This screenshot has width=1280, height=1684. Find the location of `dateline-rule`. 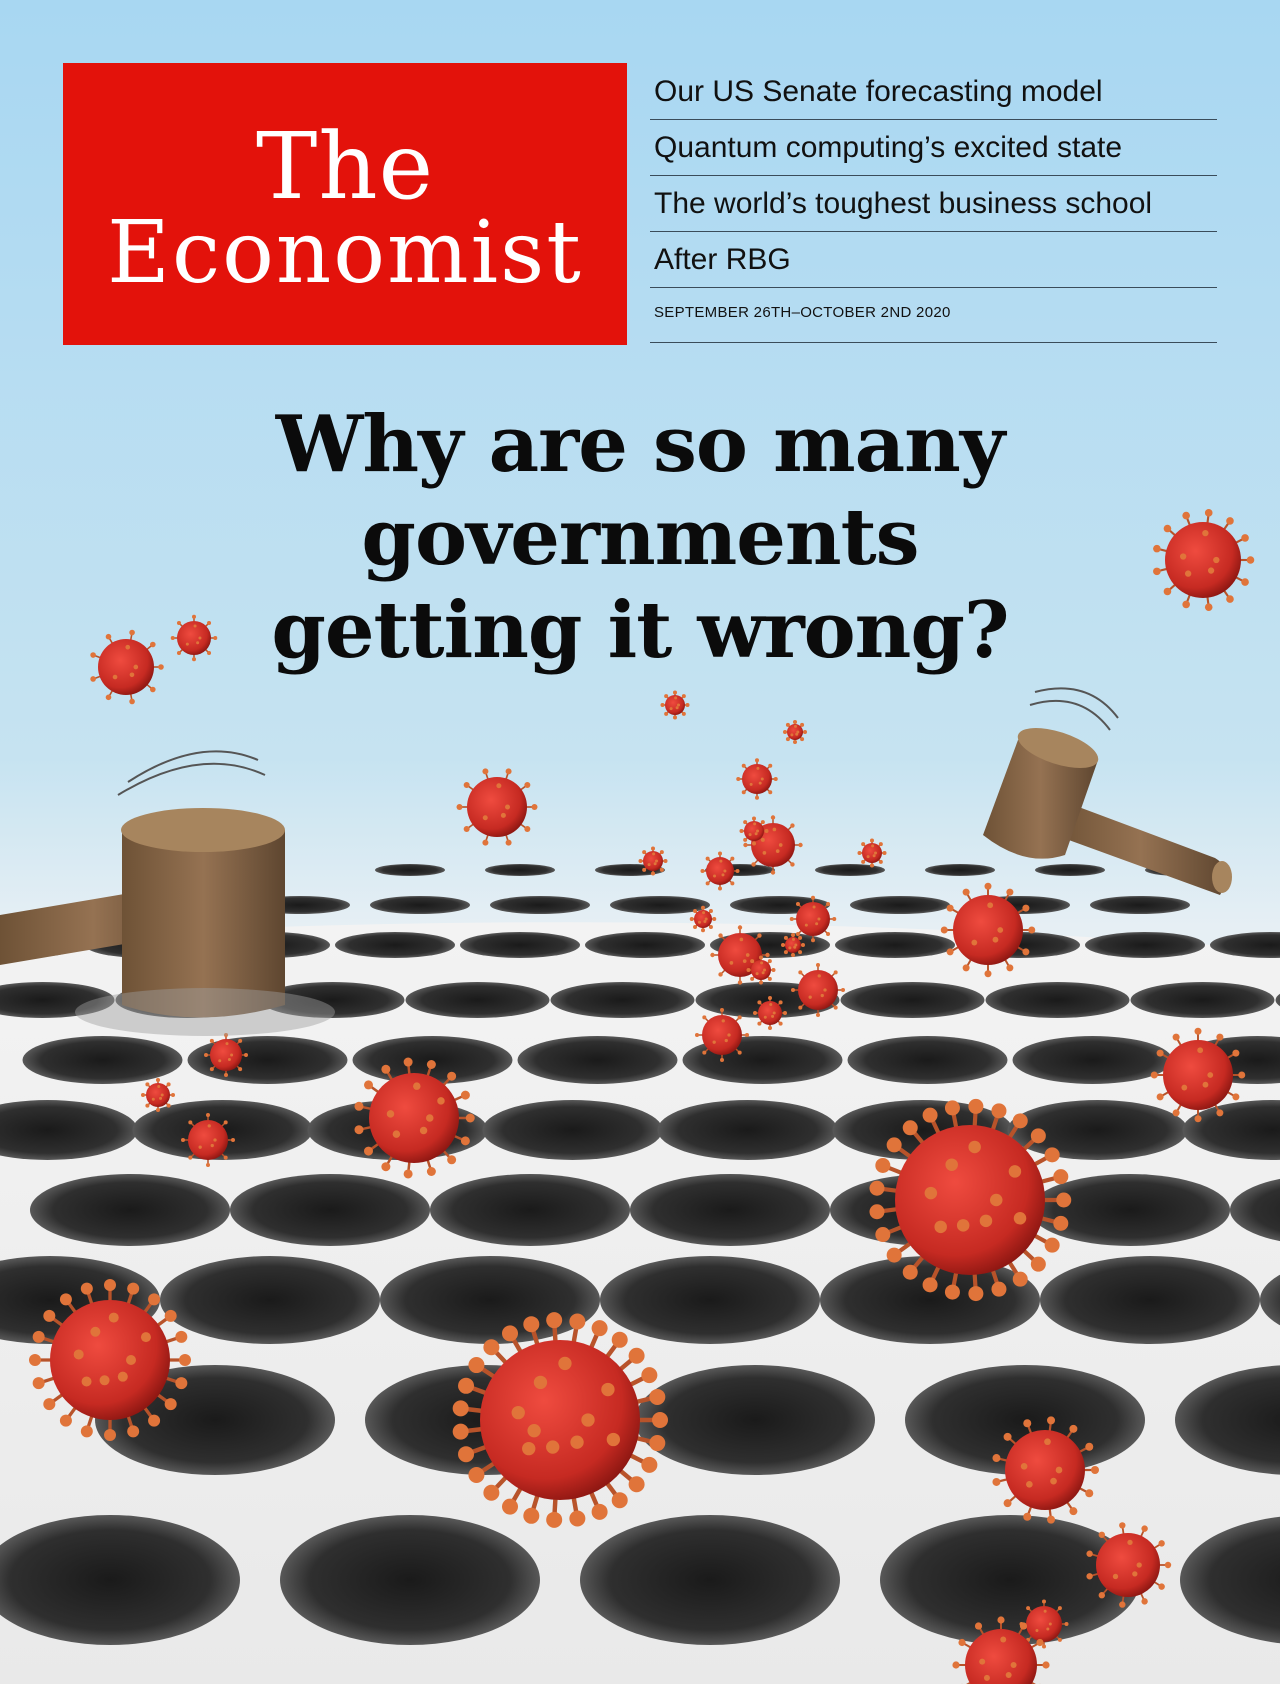

dateline-rule is located at coordinates (933, 342).